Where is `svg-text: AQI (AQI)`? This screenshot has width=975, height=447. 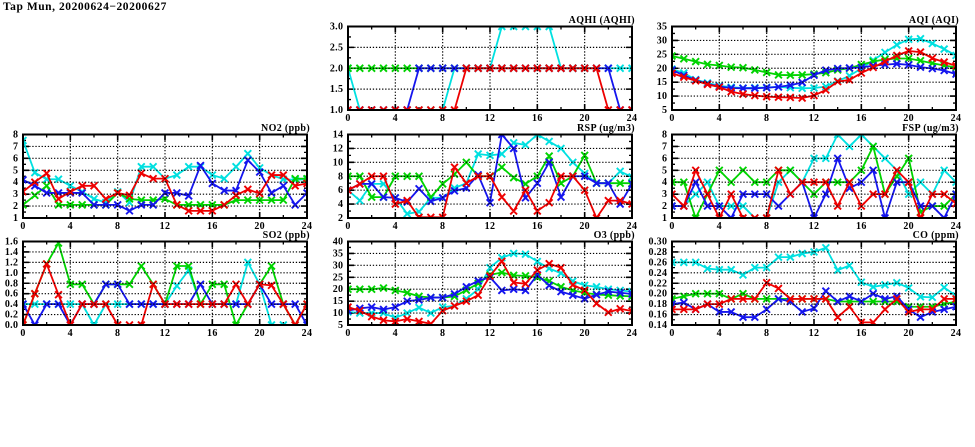 svg-text: AQI (AQI) is located at coordinates (934, 20).